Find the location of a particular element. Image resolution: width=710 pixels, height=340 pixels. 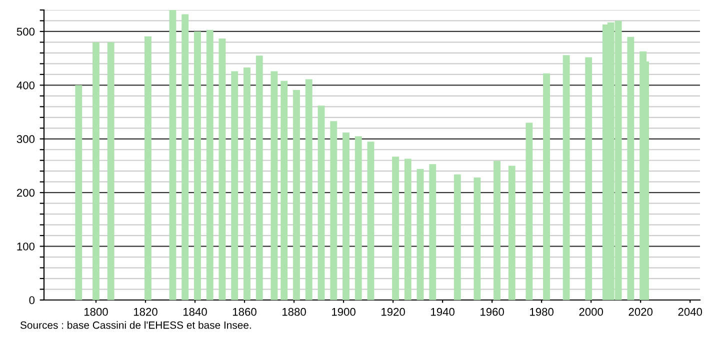

y-tick-label: 200 is located at coordinates (25, 192).